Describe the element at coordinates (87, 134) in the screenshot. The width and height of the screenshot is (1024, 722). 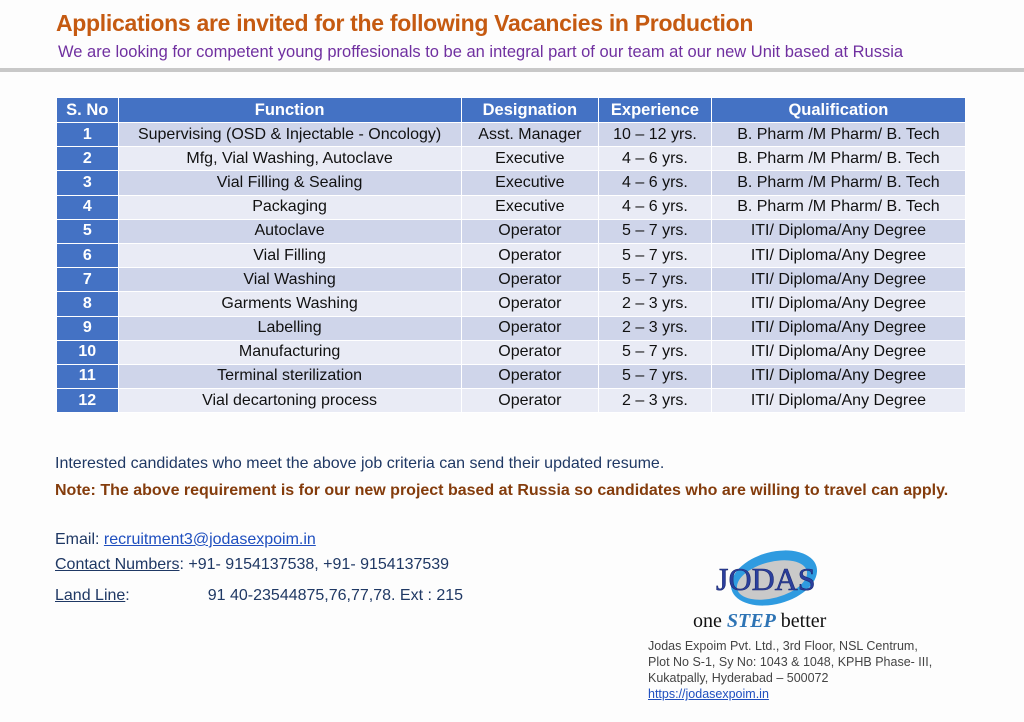
I see `table-cell: 1` at that location.